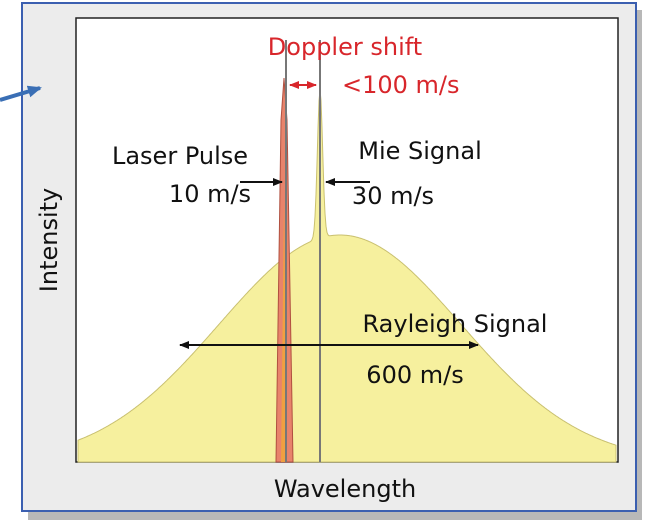 This screenshot has height=528, width=656. What do you see at coordinates (401, 85) in the screenshot?
I see `doppler-speed: <100 m/s` at bounding box center [401, 85].